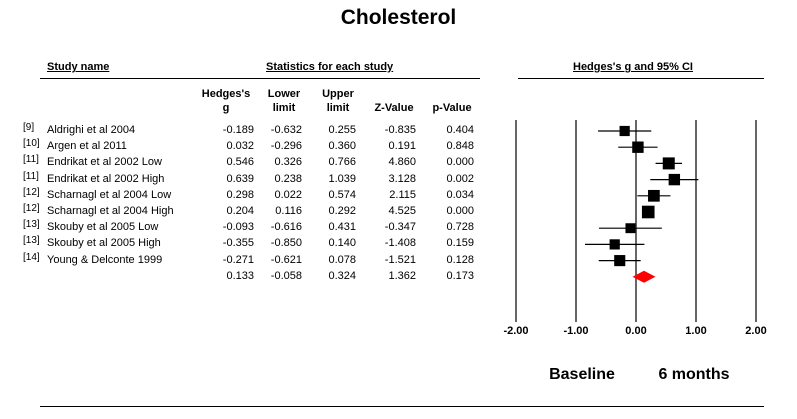 The image size is (797, 419). I want to click on lower-limit-value: -0.296, so click(286, 146).